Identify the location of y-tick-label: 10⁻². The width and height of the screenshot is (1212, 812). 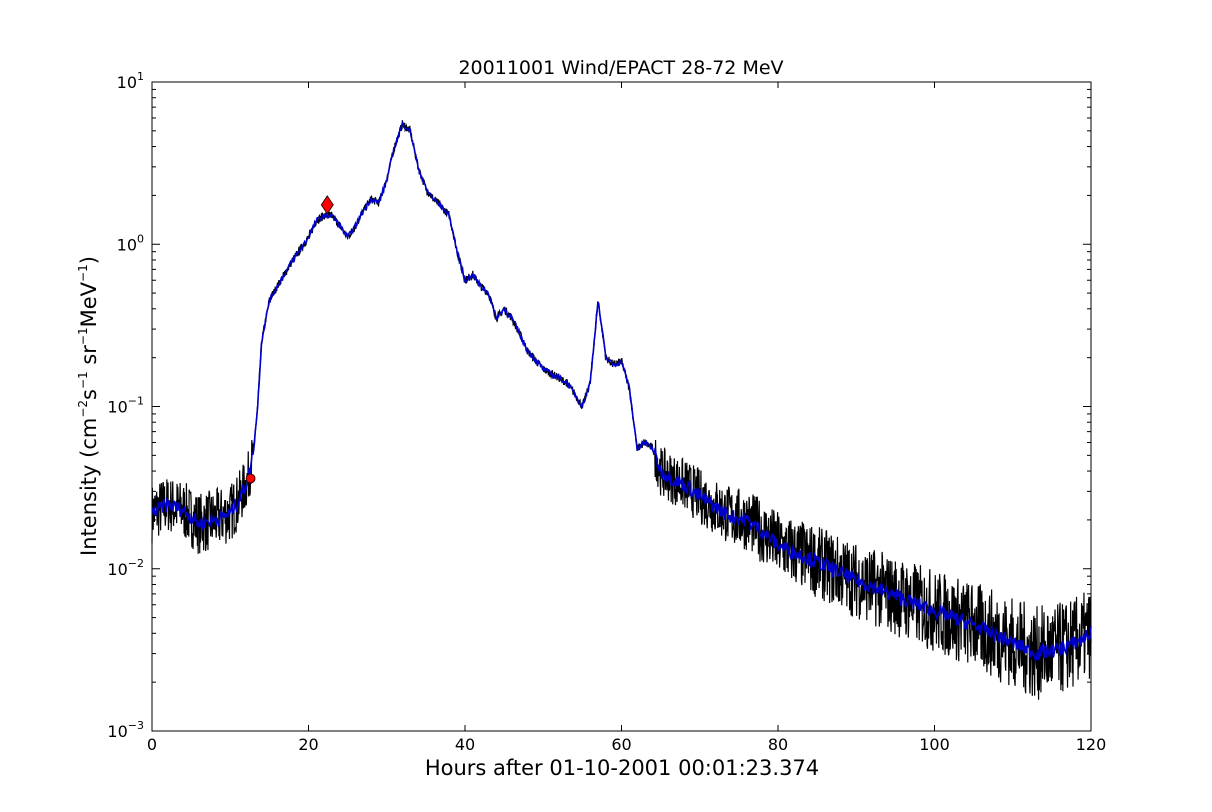
(125, 568).